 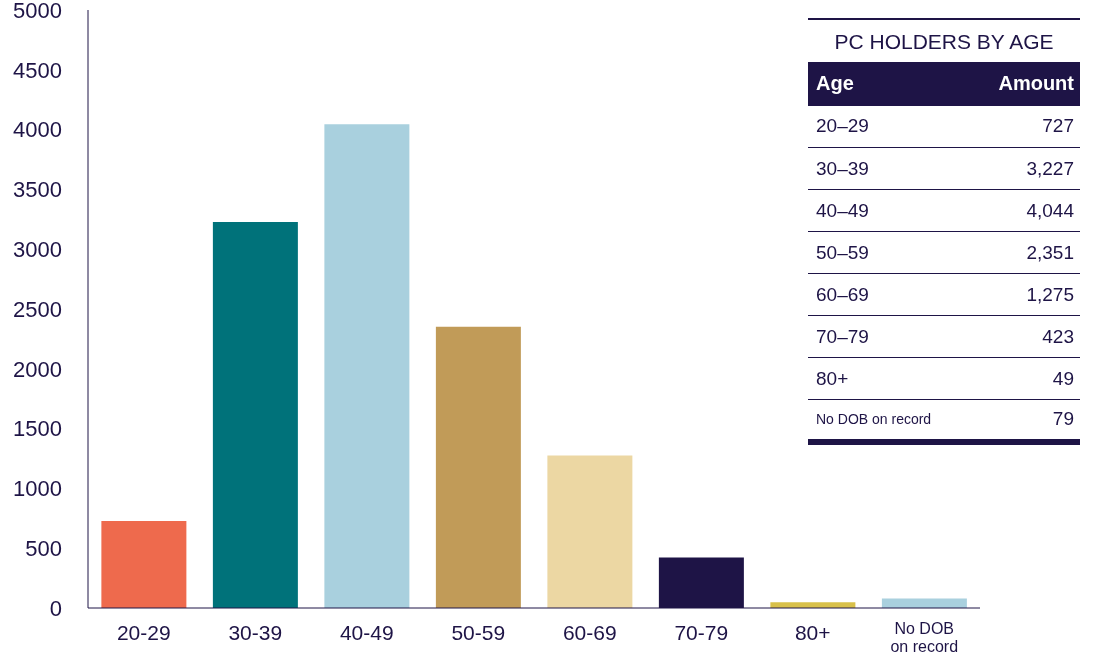 I want to click on text: 4,044, so click(x=1025, y=210).